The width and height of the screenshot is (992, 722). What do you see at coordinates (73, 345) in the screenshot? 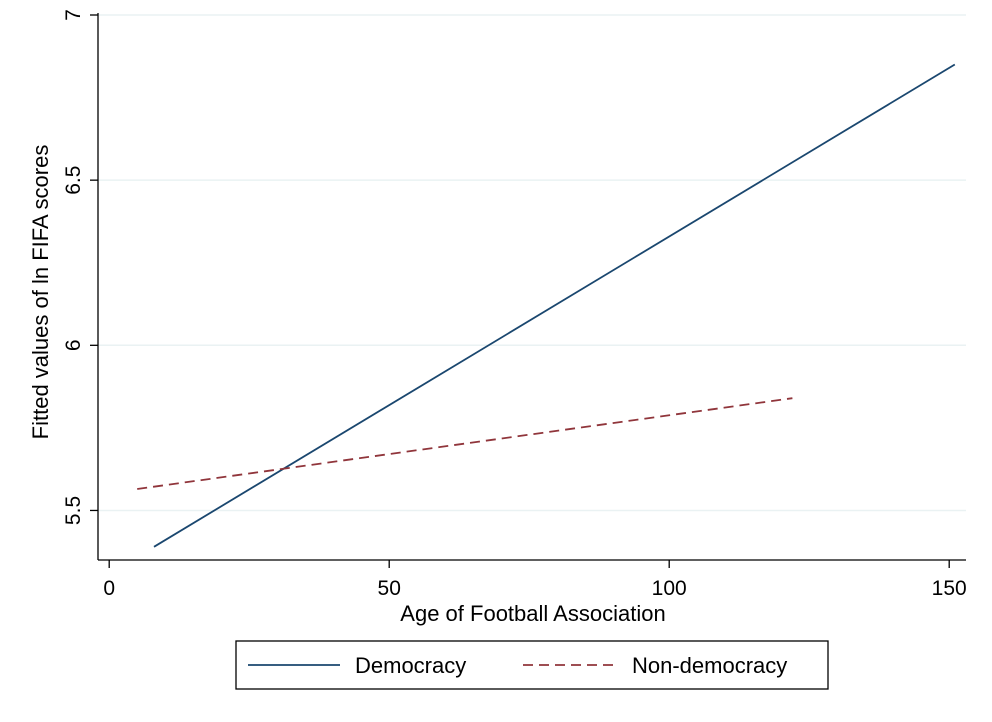
I see `y-tick-label-1: 6` at bounding box center [73, 345].